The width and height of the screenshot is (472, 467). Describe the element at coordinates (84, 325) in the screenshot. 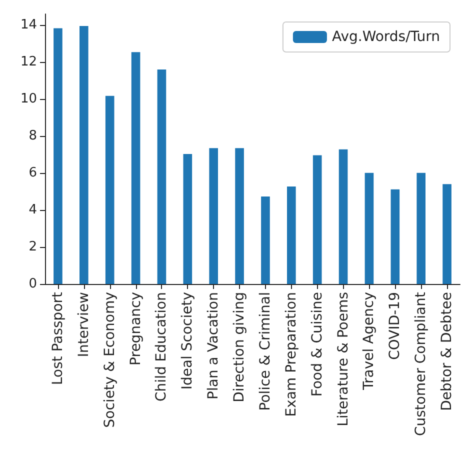

I see `x-tick-label: Interview` at that location.